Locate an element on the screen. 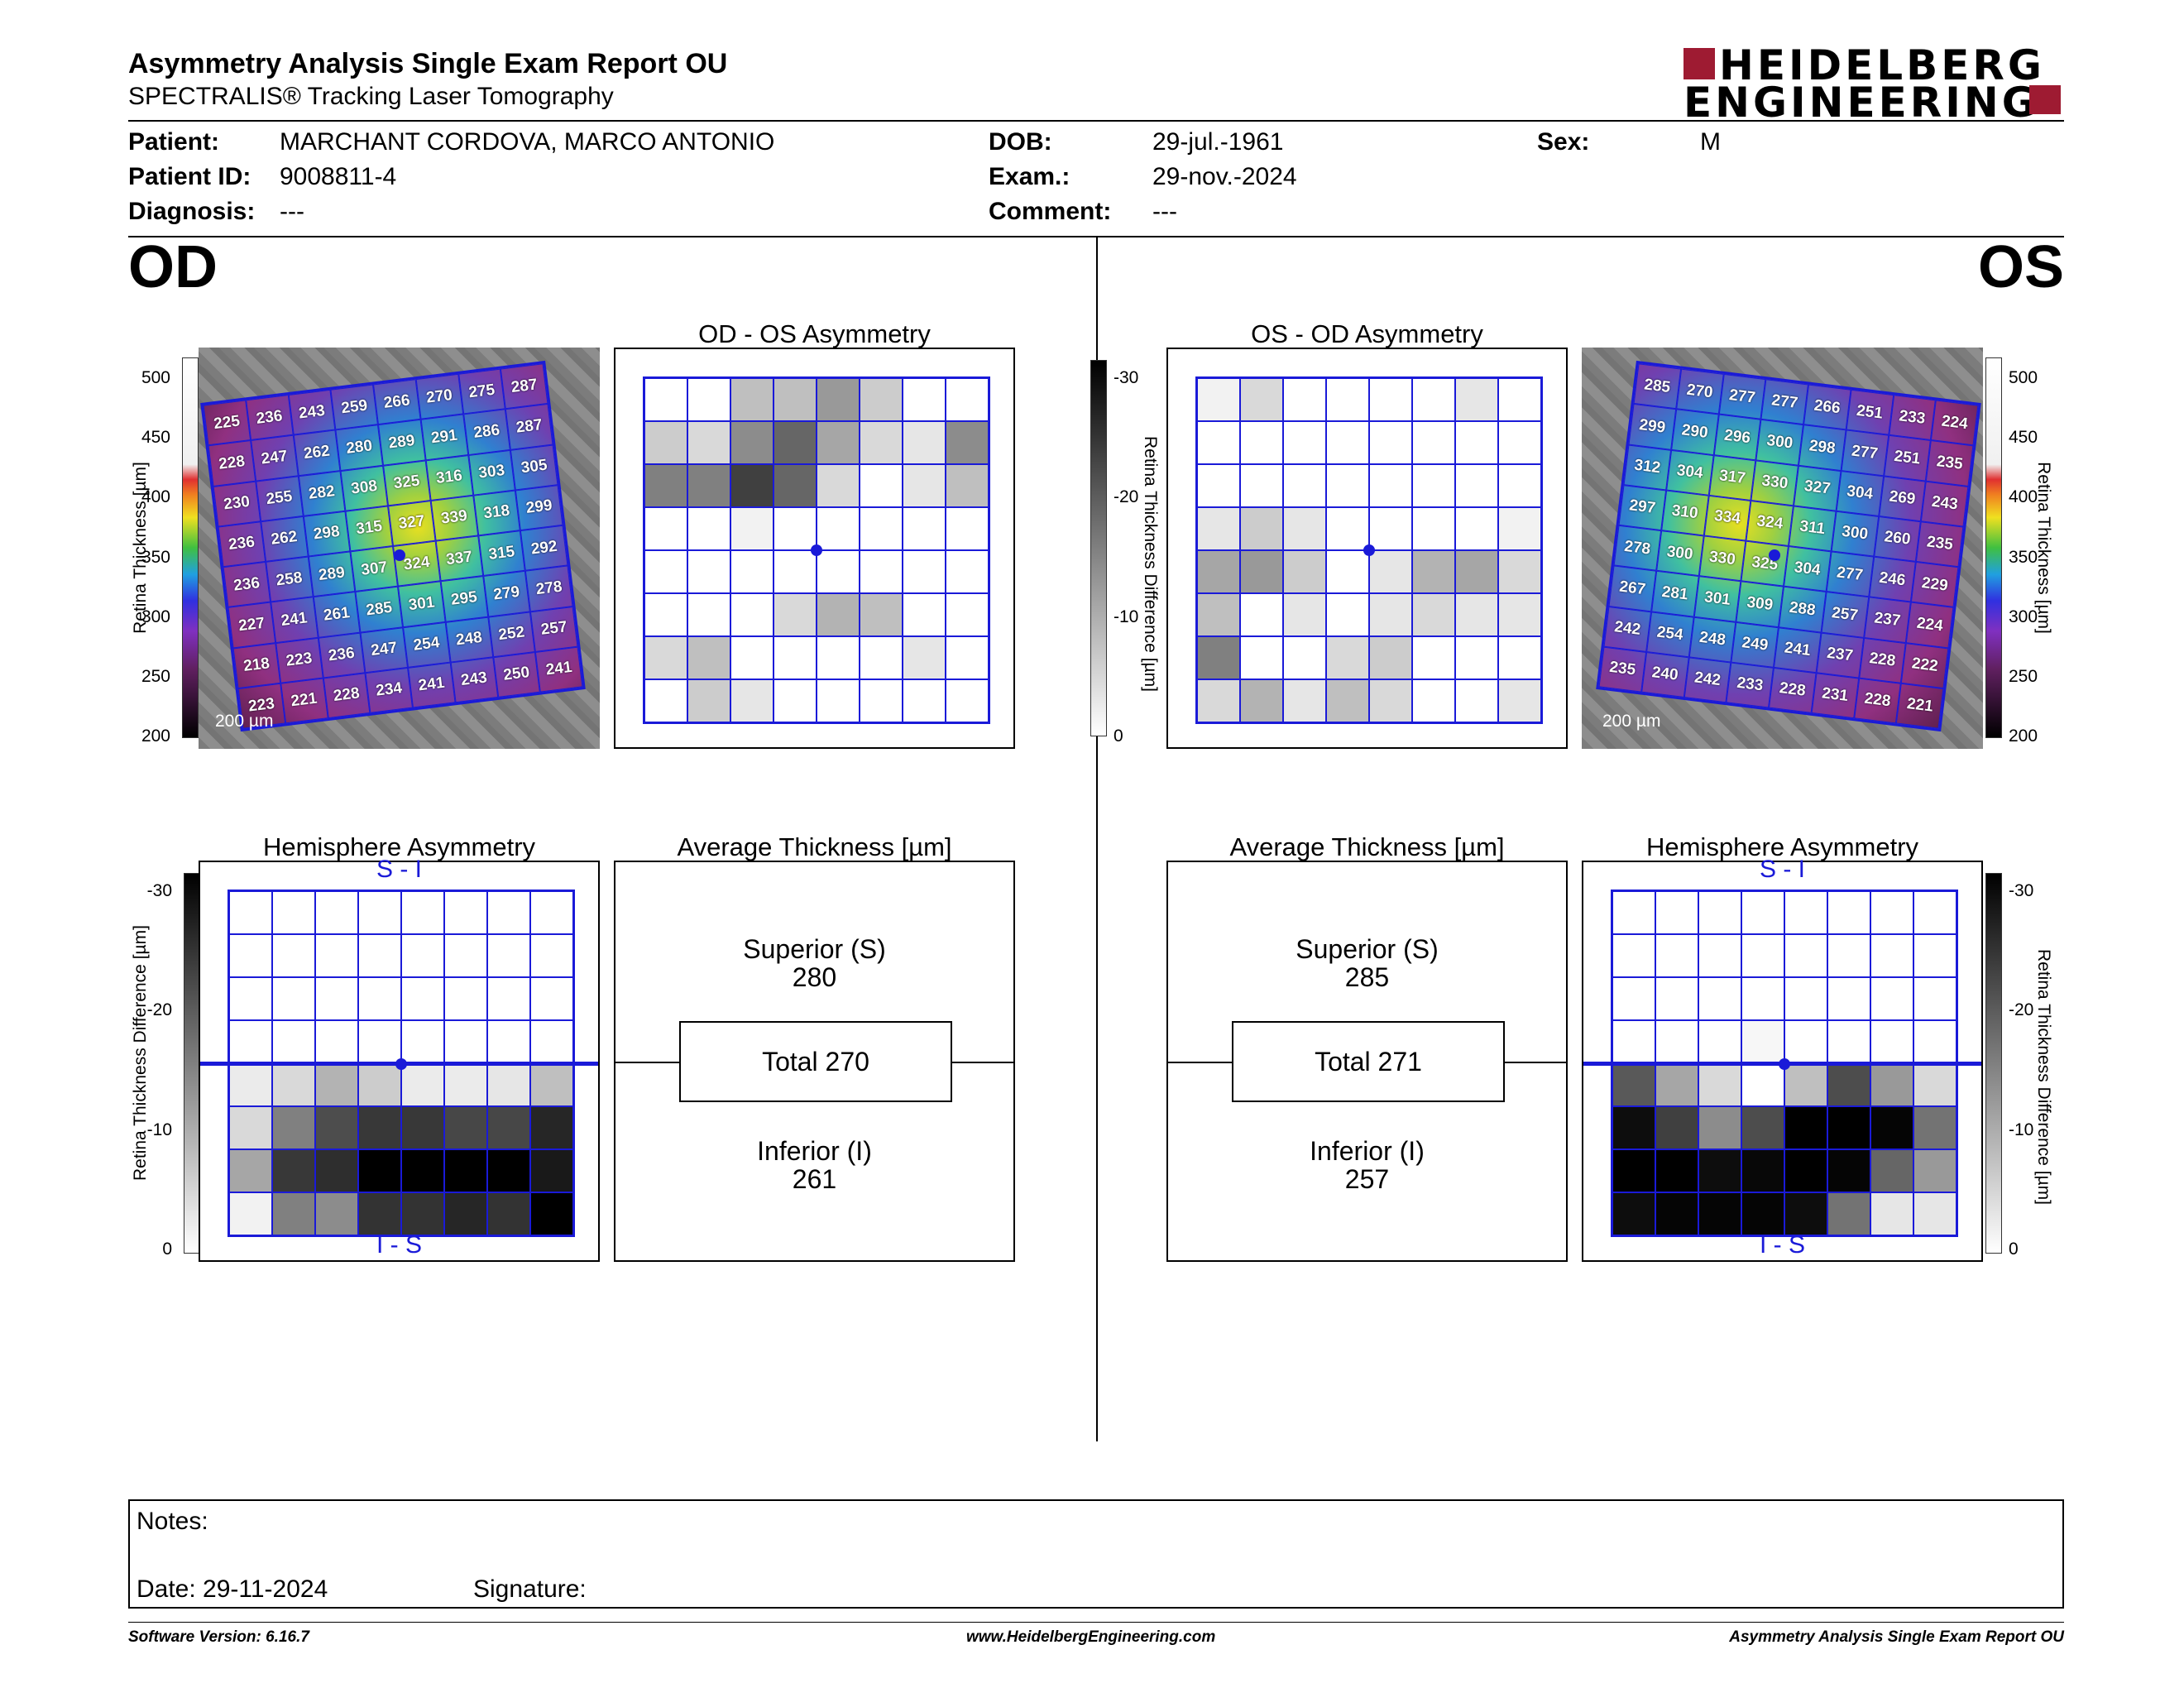 This screenshot has height=1688, width=2184. od-thickness-cell: 248 is located at coordinates (469, 639).